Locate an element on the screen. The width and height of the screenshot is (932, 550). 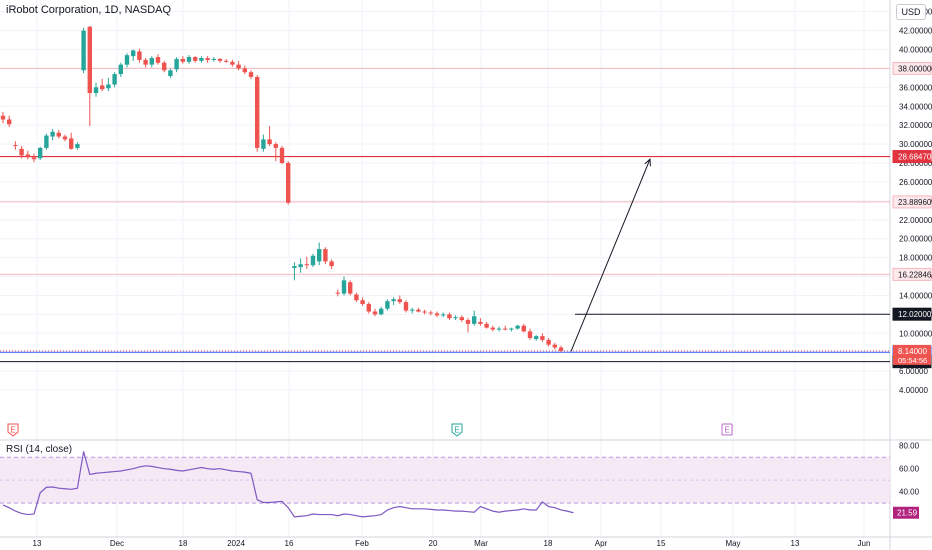
rsi-tick-label: 60.00 is located at coordinates (909, 469).